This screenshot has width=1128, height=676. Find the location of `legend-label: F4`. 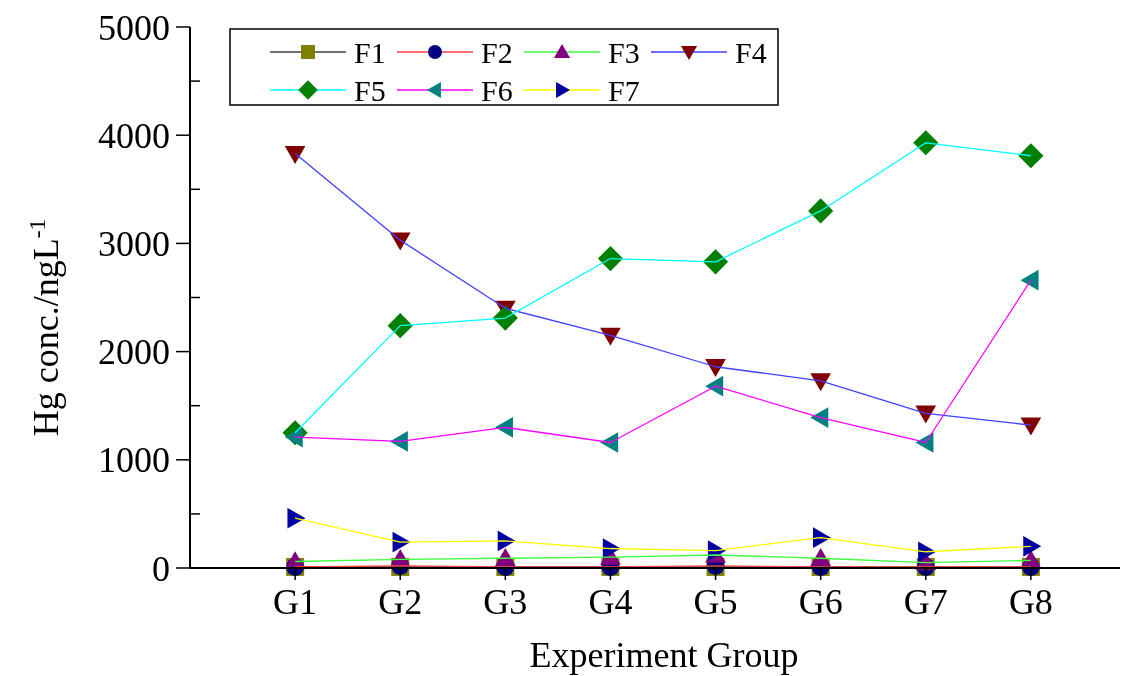

legend-label: F4 is located at coordinates (751, 52).